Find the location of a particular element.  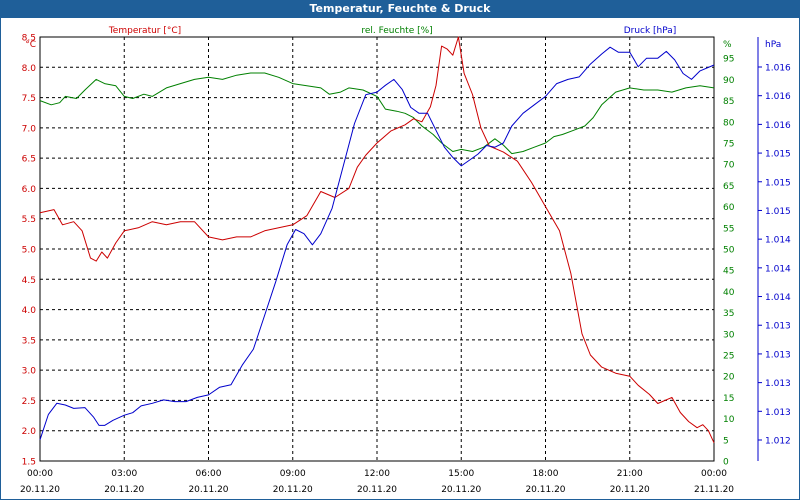

temperature-tick-label: 3.0 is located at coordinates (29, 372).